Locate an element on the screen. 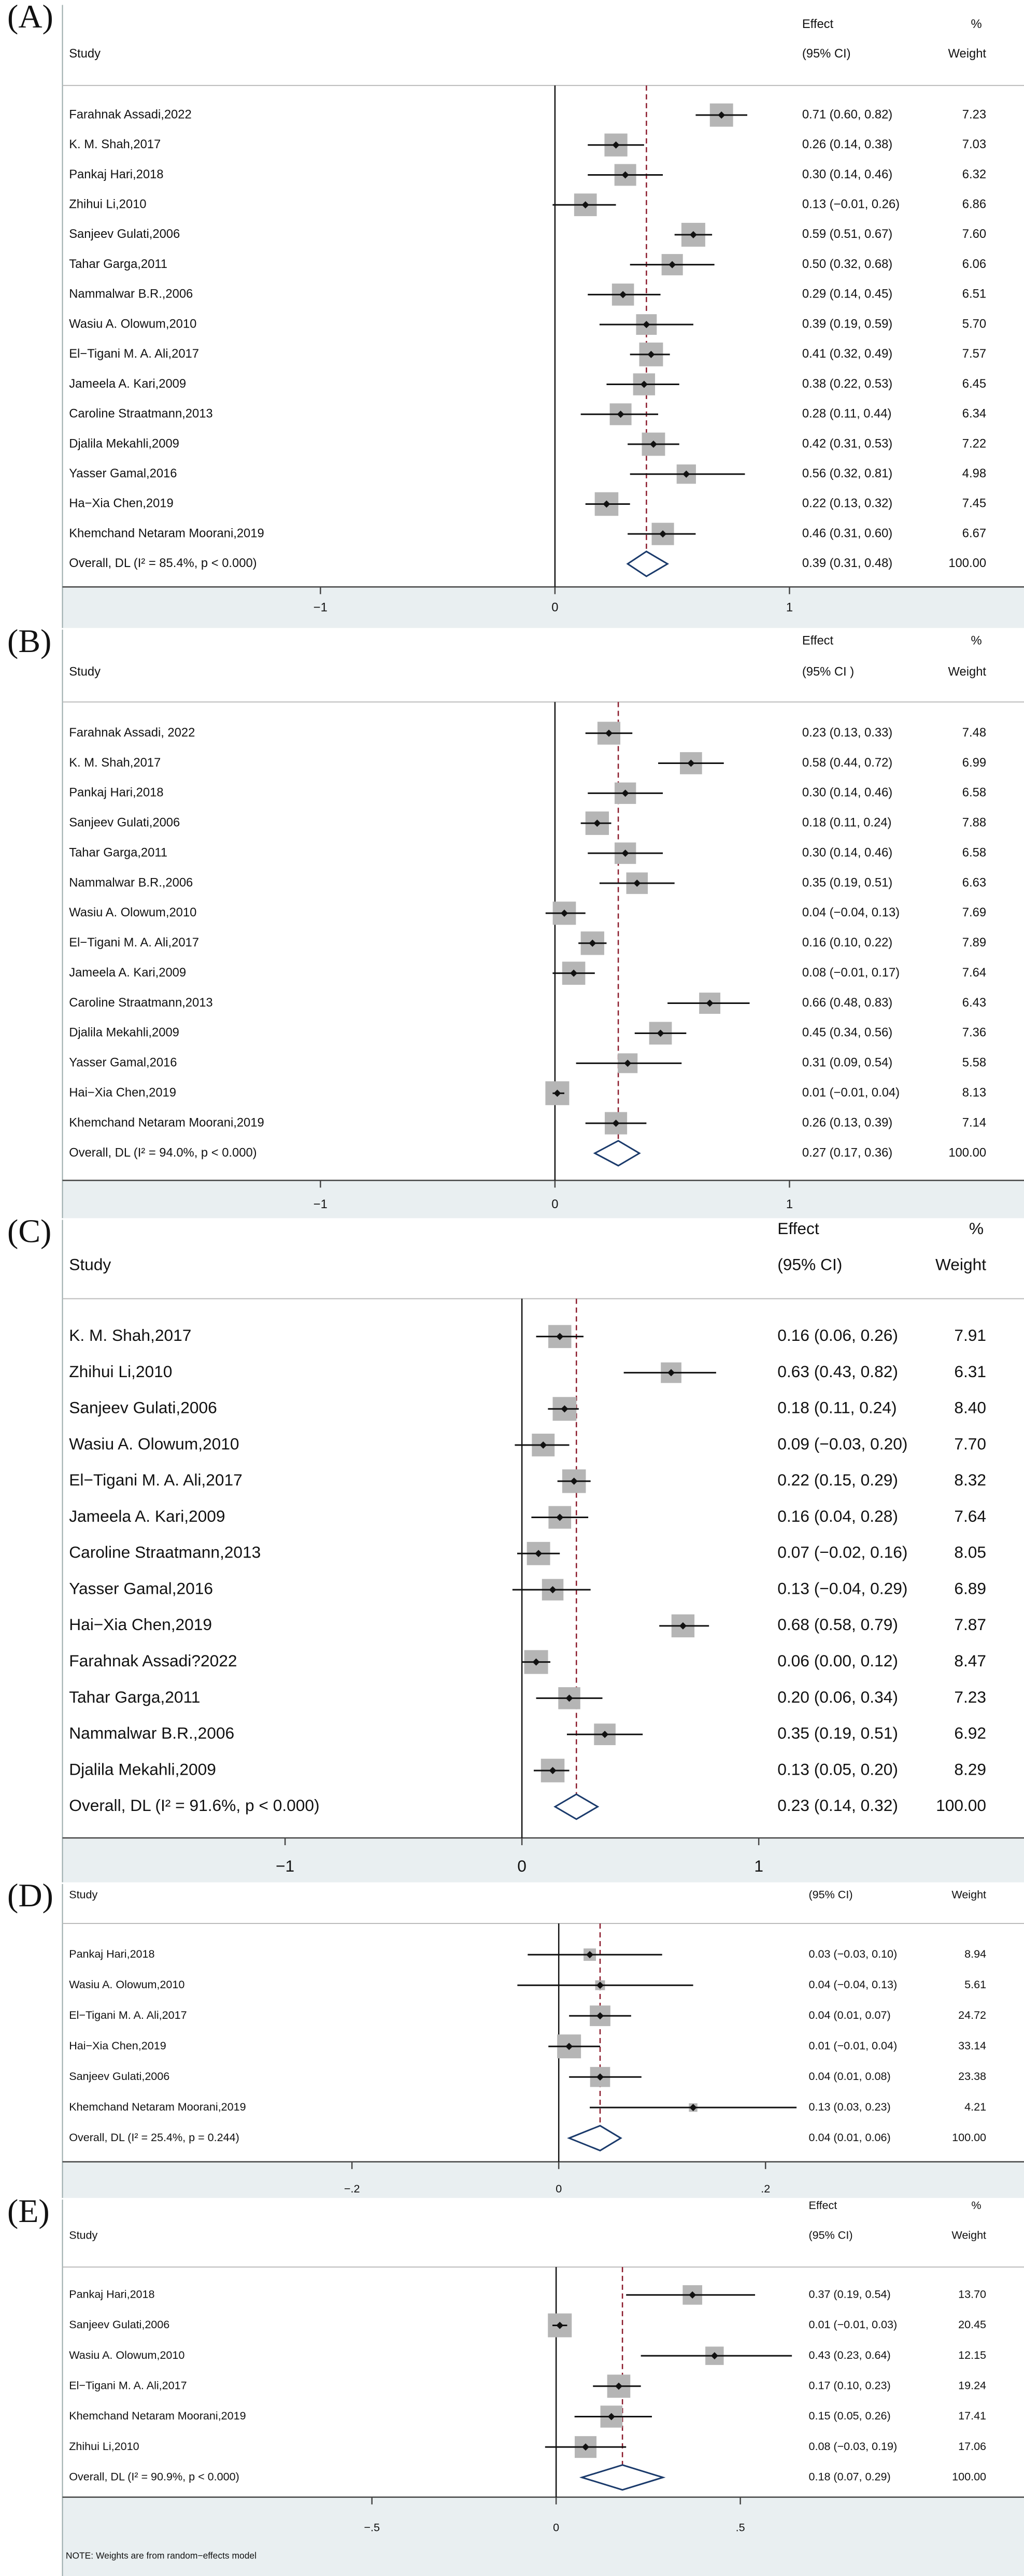  effect-ci-label: 0.01 (−0.01, 0.04) is located at coordinates (853, 2045).